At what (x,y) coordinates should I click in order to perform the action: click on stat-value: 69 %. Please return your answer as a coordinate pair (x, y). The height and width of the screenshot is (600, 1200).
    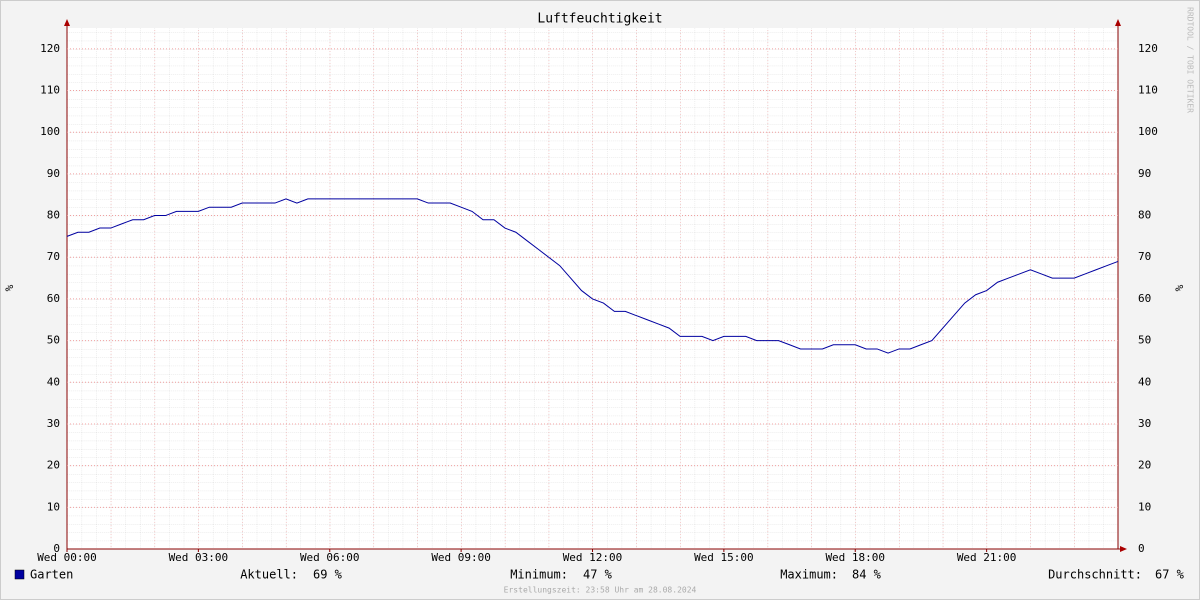
    Looking at the image, I should click on (328, 575).